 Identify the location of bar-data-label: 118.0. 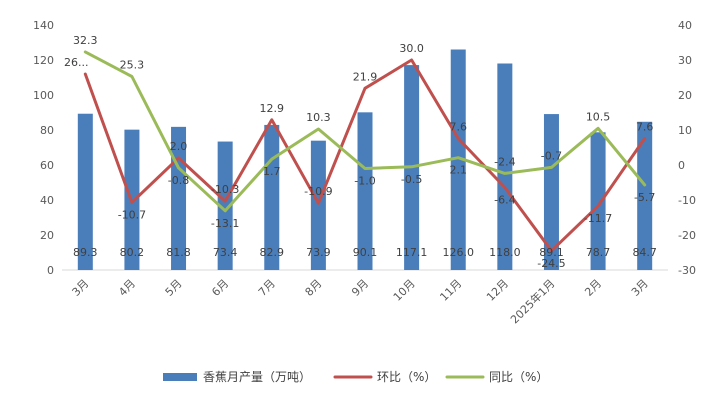
(505, 252).